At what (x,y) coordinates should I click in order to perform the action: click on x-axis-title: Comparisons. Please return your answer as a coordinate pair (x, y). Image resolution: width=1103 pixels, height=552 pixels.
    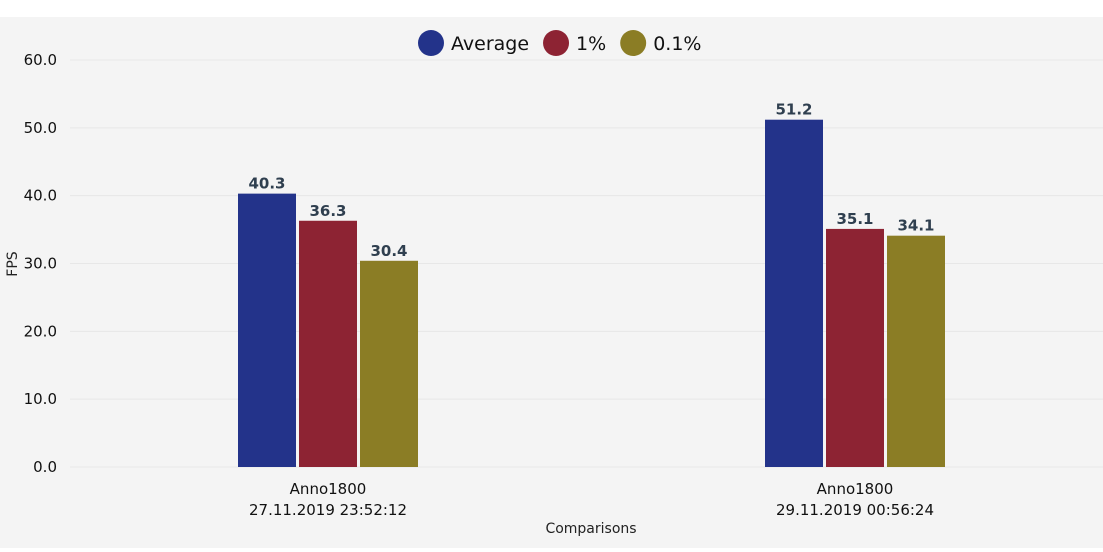
    Looking at the image, I should click on (590, 529).